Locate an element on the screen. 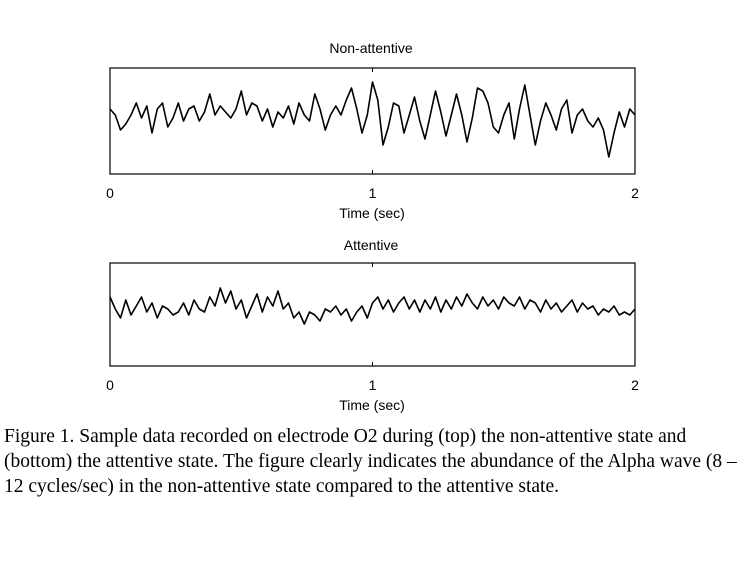 The width and height of the screenshot is (751, 577). chart-title: Attentive is located at coordinates (371, 245).